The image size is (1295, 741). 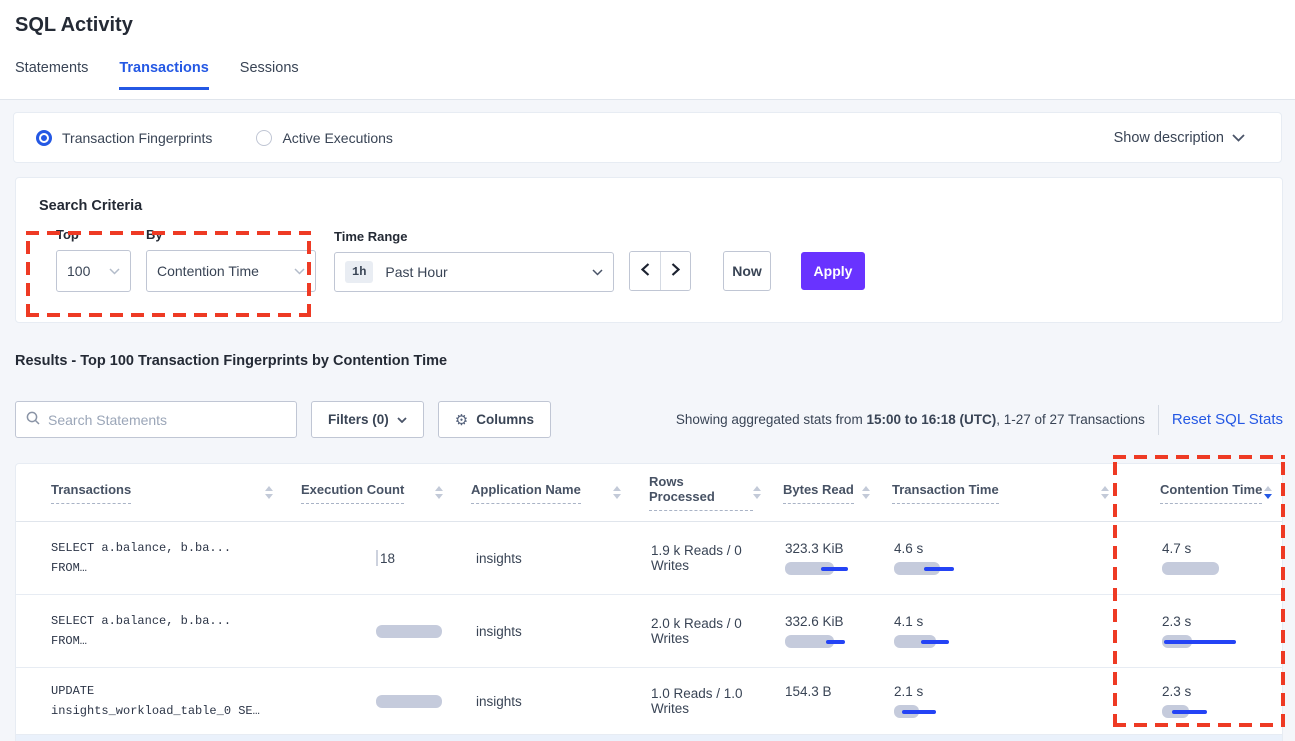 What do you see at coordinates (52, 68) in the screenshot?
I see `tab-statements: Statements` at bounding box center [52, 68].